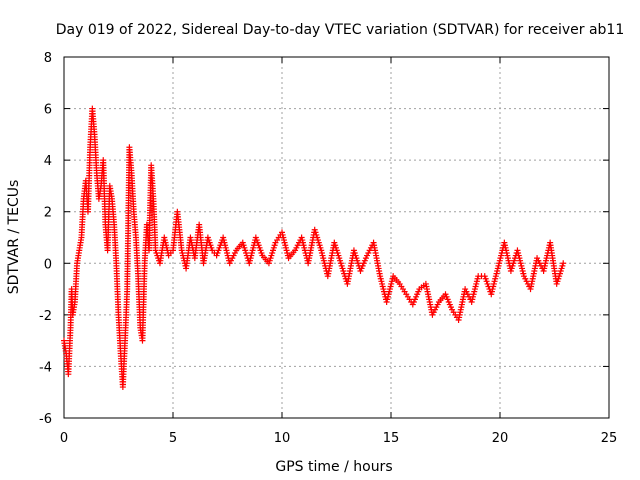  Describe the element at coordinates (333, 467) in the screenshot. I see `x-axis-label: GPS time / hours` at that location.